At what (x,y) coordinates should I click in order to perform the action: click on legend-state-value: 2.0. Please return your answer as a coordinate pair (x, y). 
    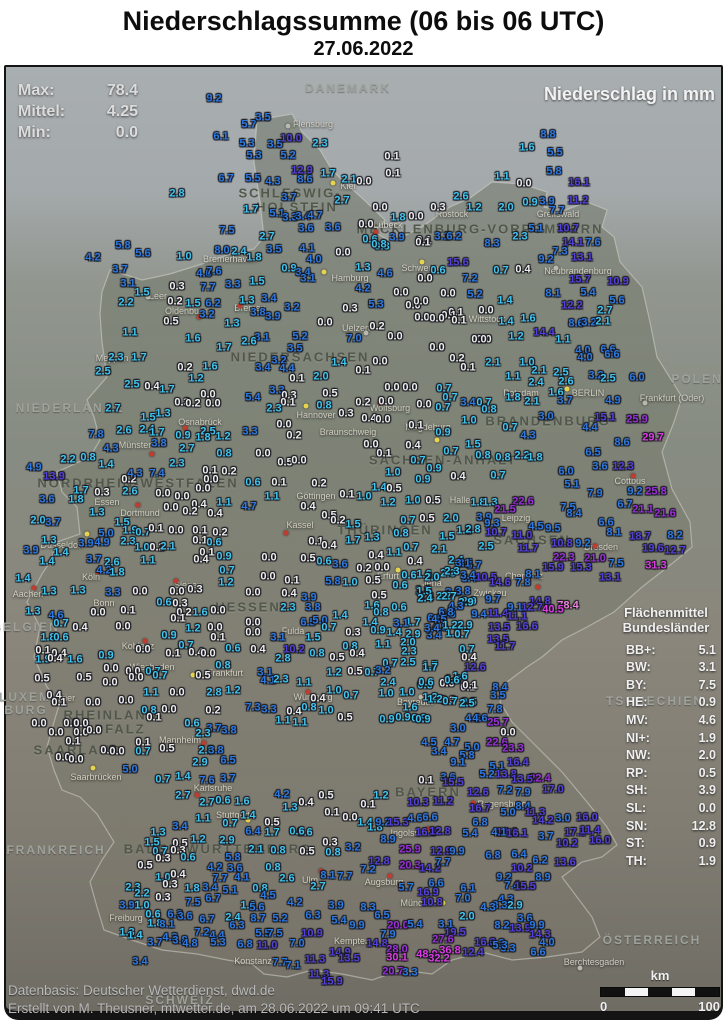
    Looking at the image, I should click on (707, 755).